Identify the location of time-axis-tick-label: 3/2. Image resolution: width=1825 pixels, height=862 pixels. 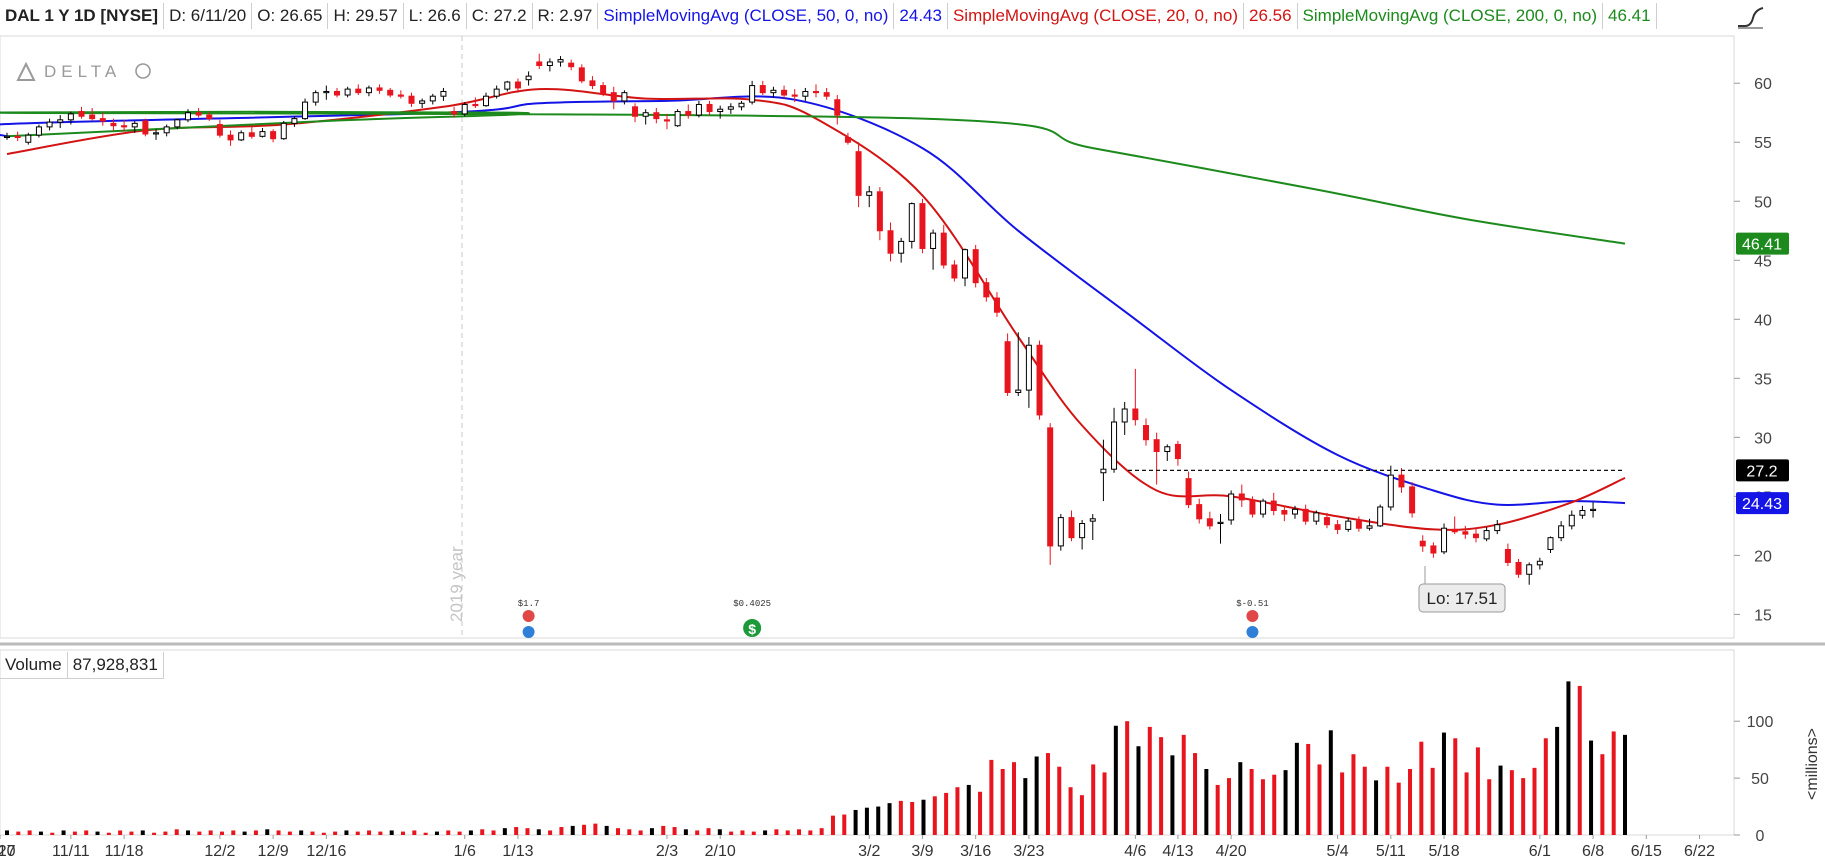
(869, 851).